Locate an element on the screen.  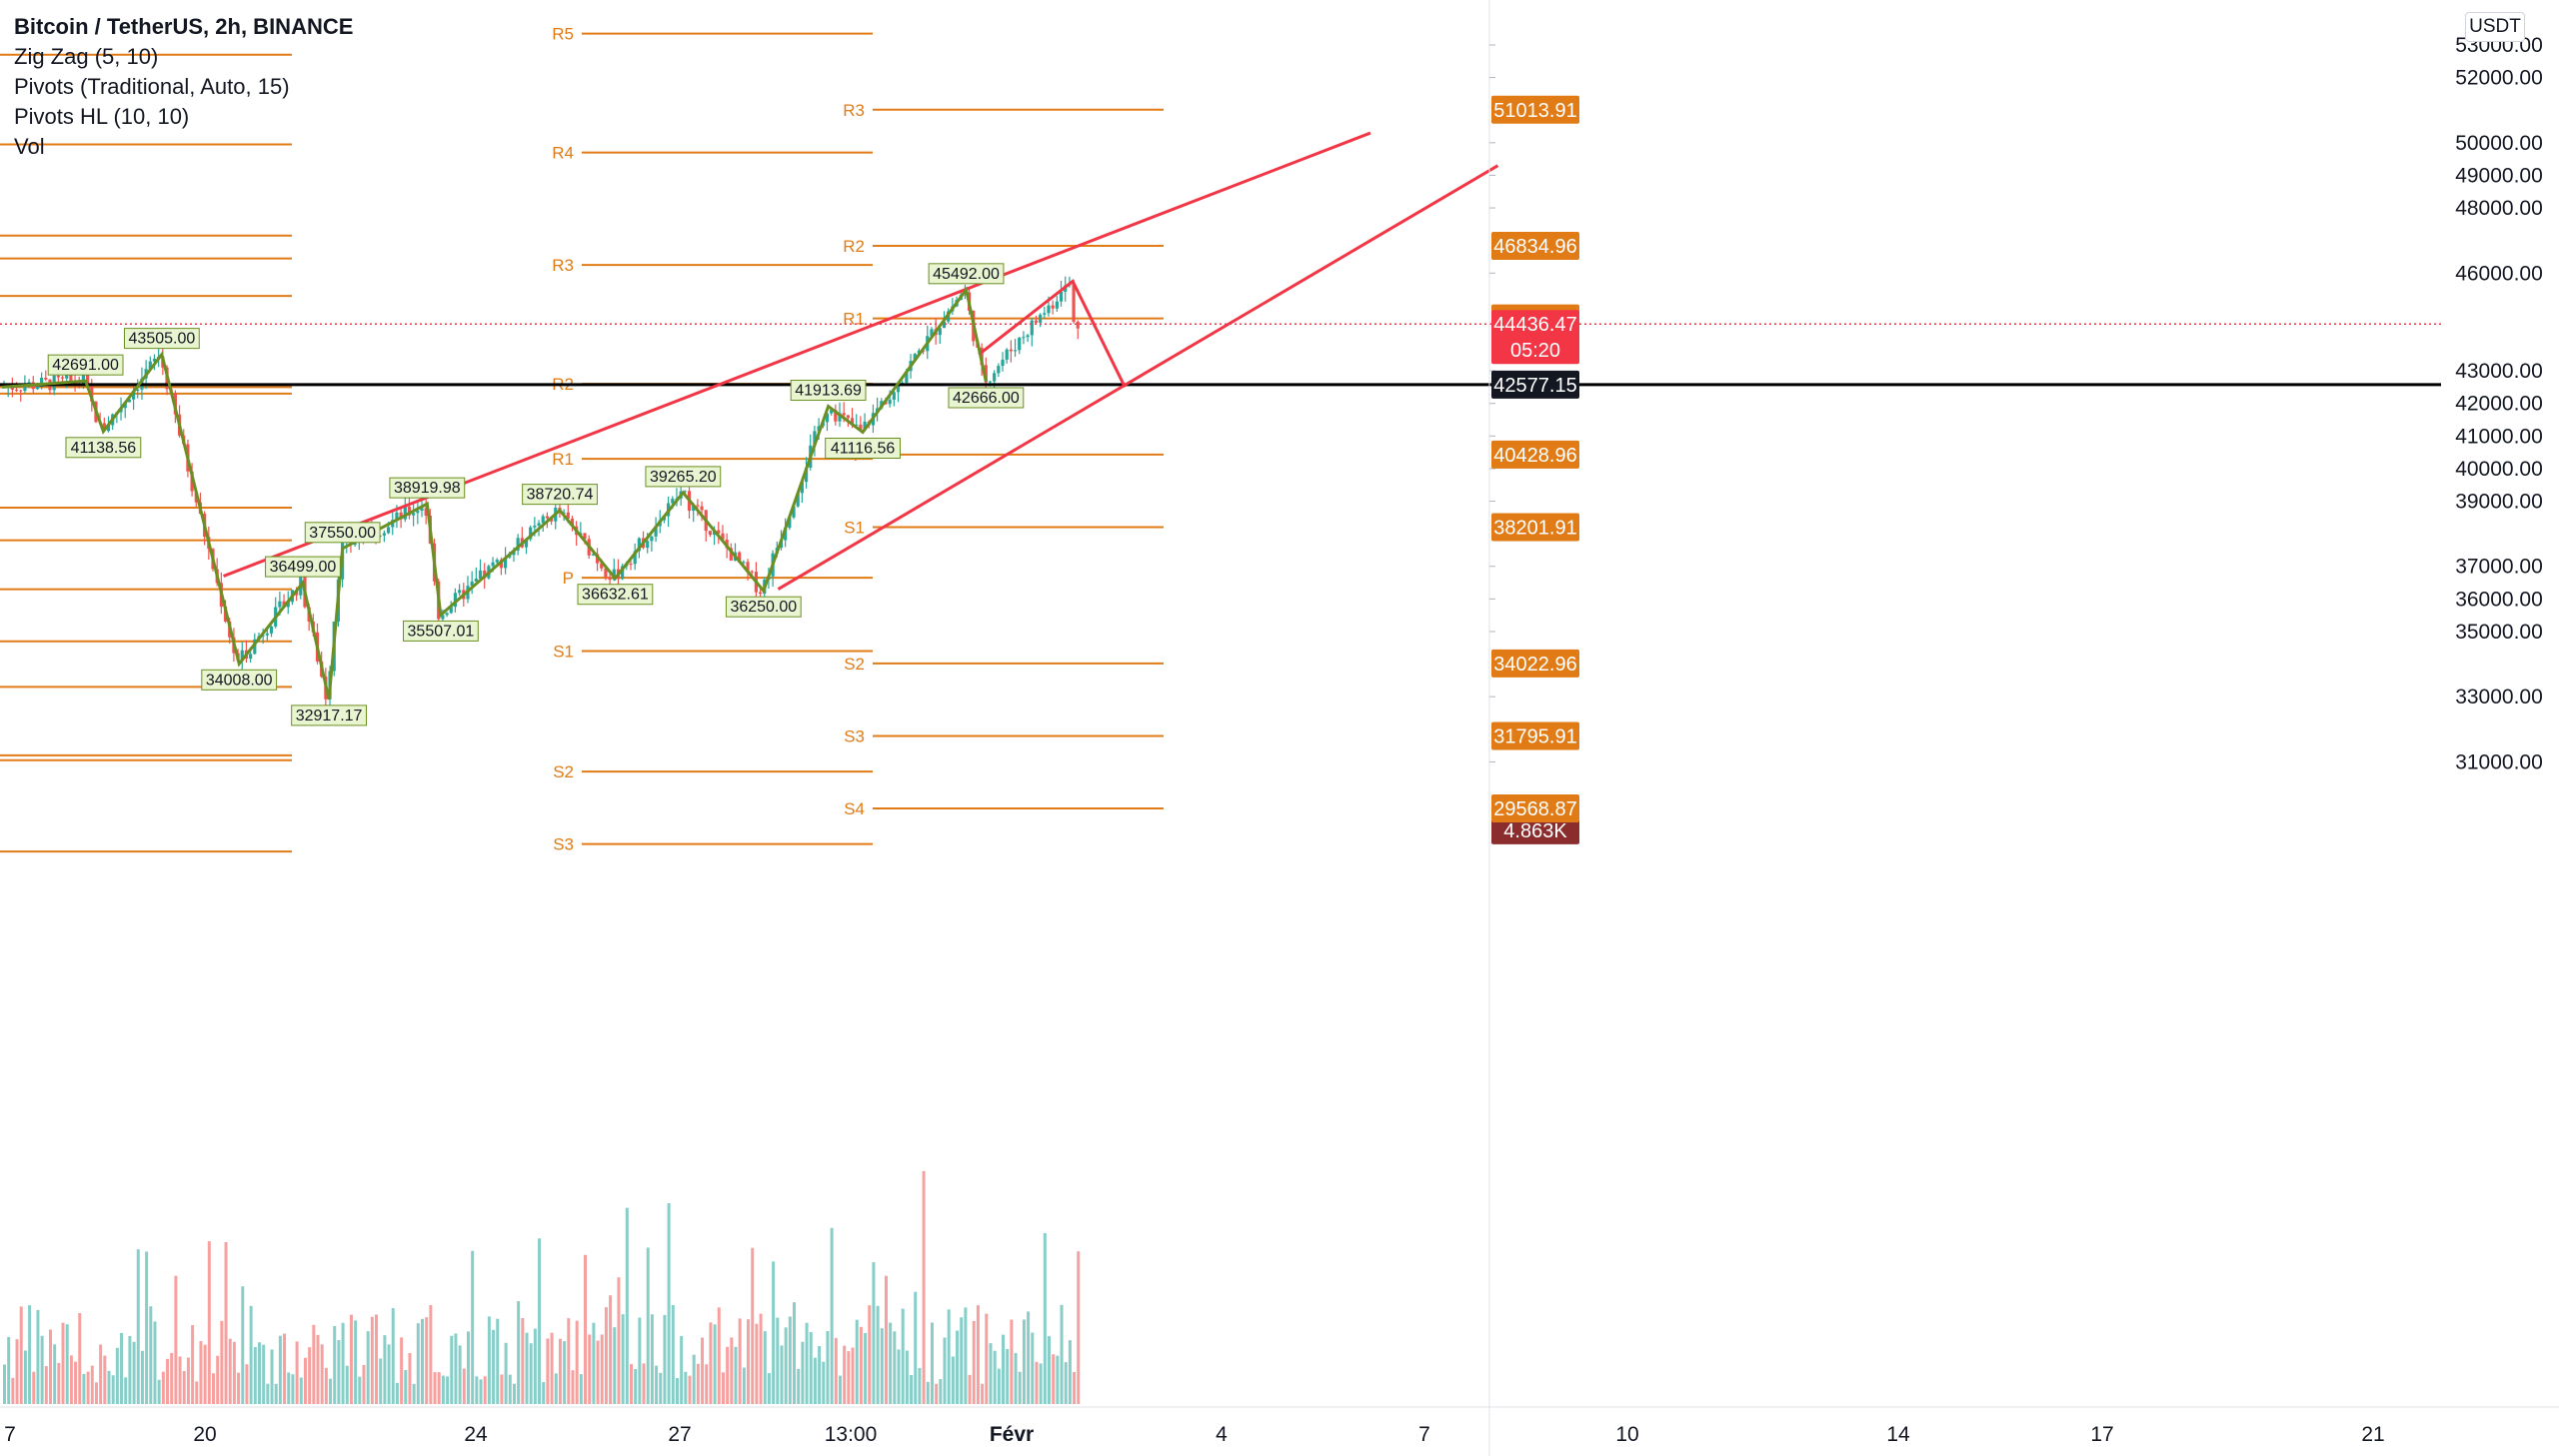
price-tag-label: 42577.15 is located at coordinates (1534, 386).